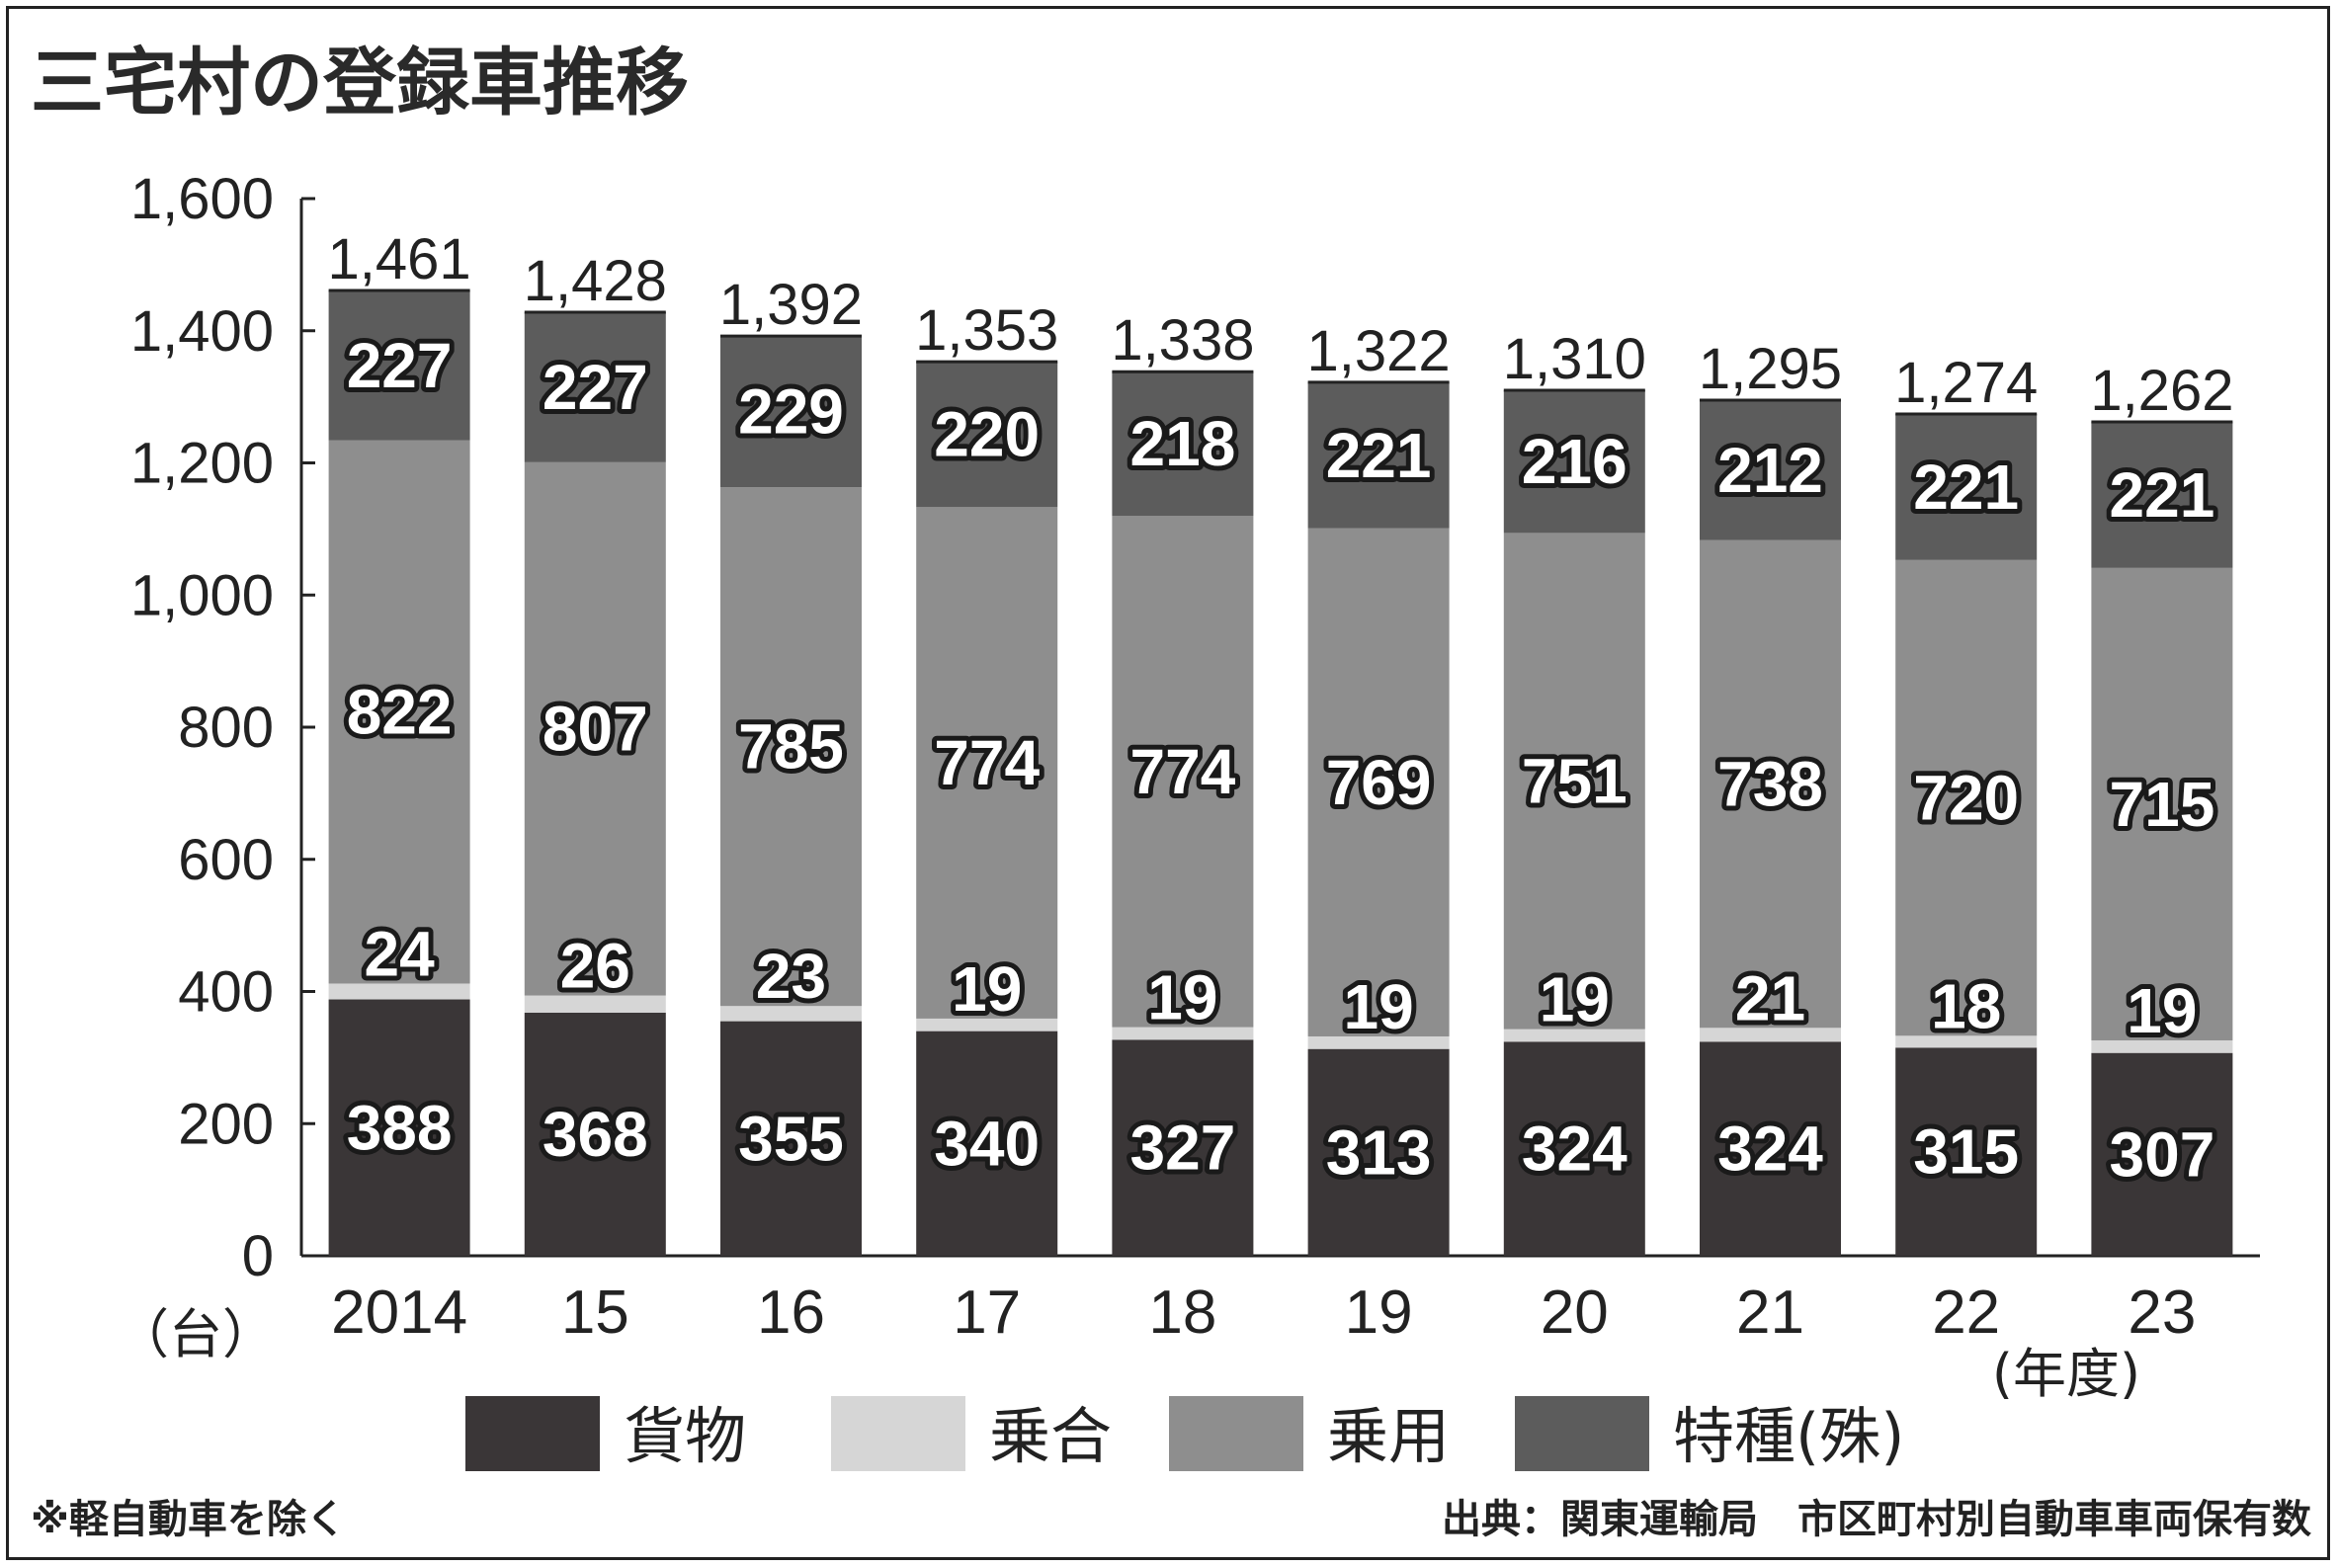 This screenshot has height=1568, width=2338. What do you see at coordinates (1877, 1519) in the screenshot?
I see `source-note: 出典：関東運輸局 市区町村別自動車車両保有数` at bounding box center [1877, 1519].